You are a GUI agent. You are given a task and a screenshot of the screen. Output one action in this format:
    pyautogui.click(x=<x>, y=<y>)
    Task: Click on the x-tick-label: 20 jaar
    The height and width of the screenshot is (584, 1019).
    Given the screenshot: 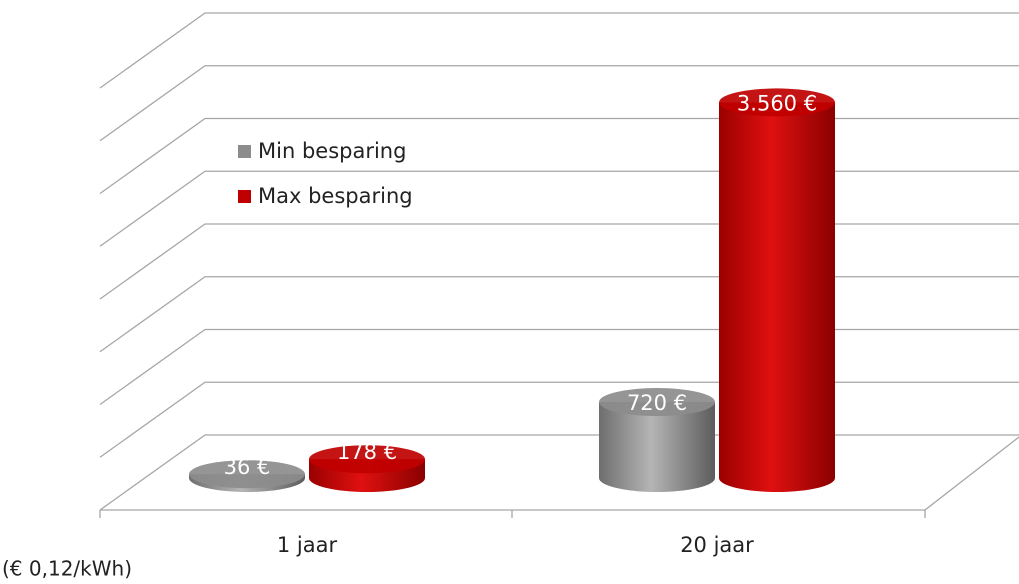 What is the action you would take?
    pyautogui.click(x=717, y=545)
    